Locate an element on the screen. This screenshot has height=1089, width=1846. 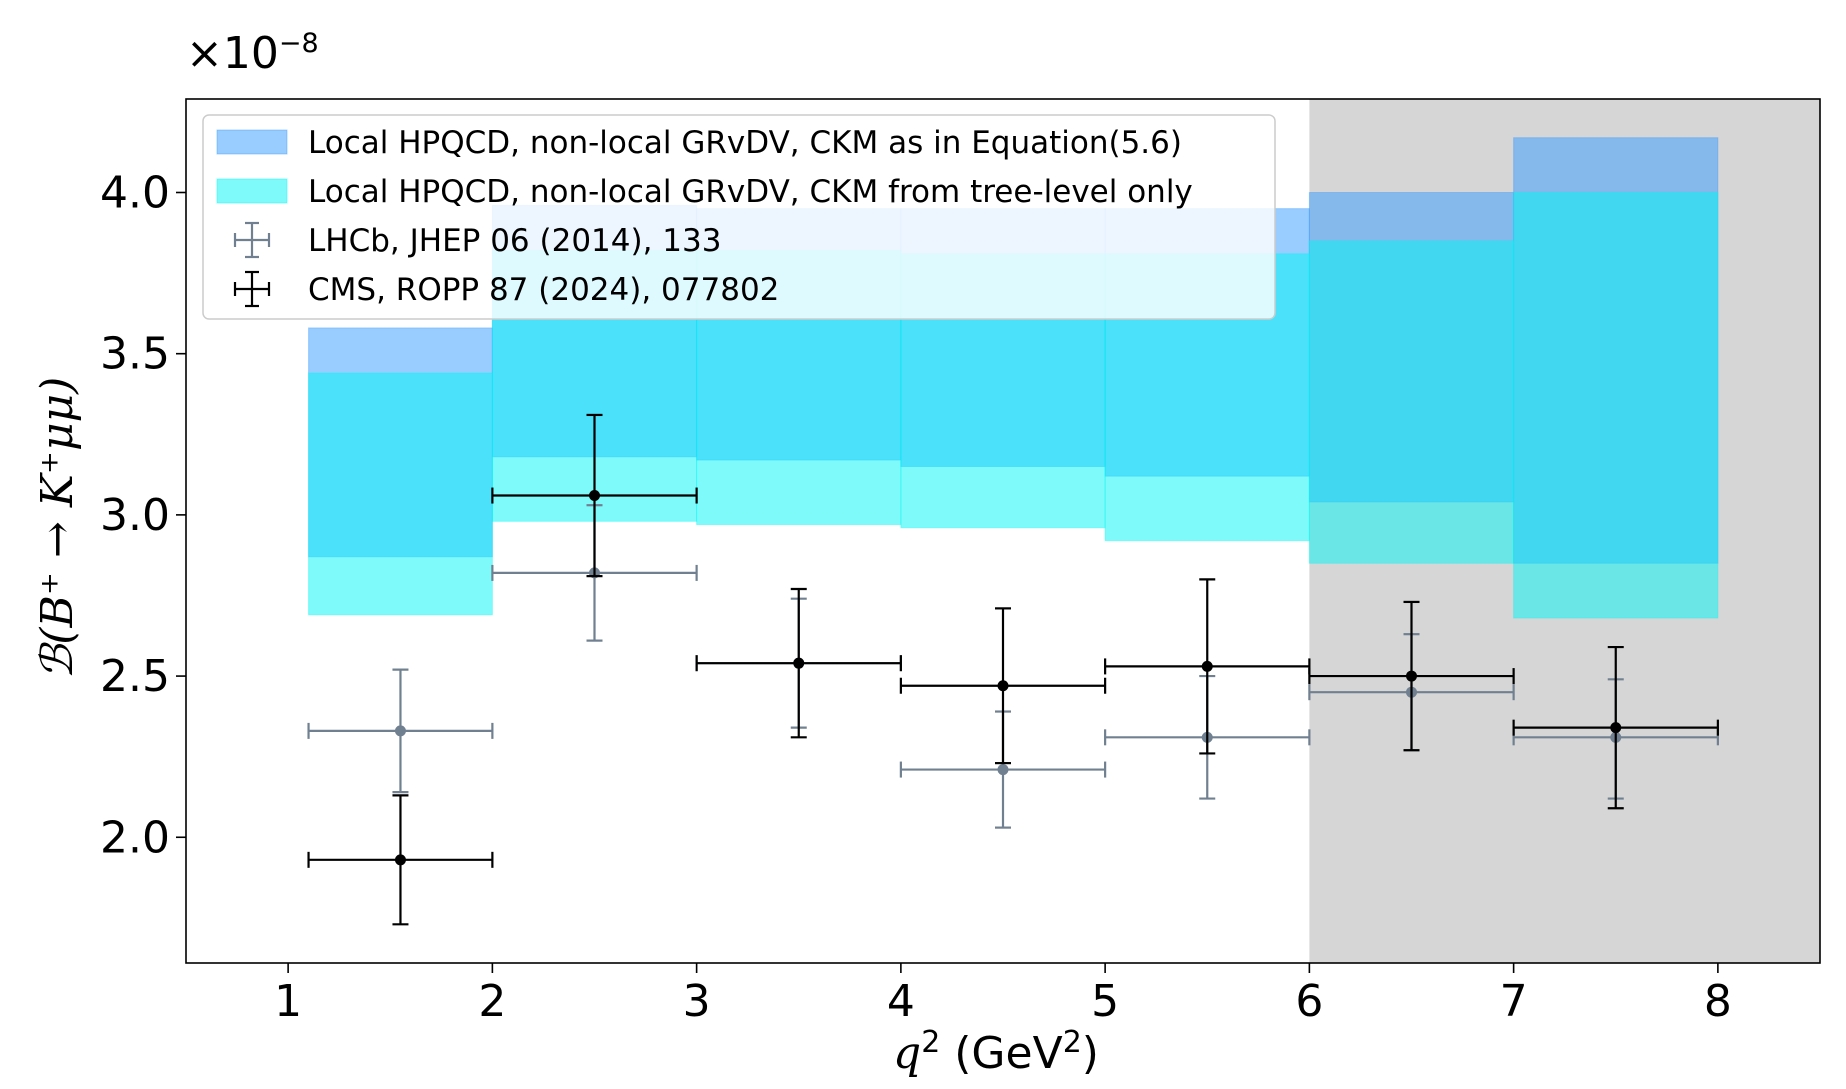
x-tick-label-8: 8 is located at coordinates (1718, 1001).